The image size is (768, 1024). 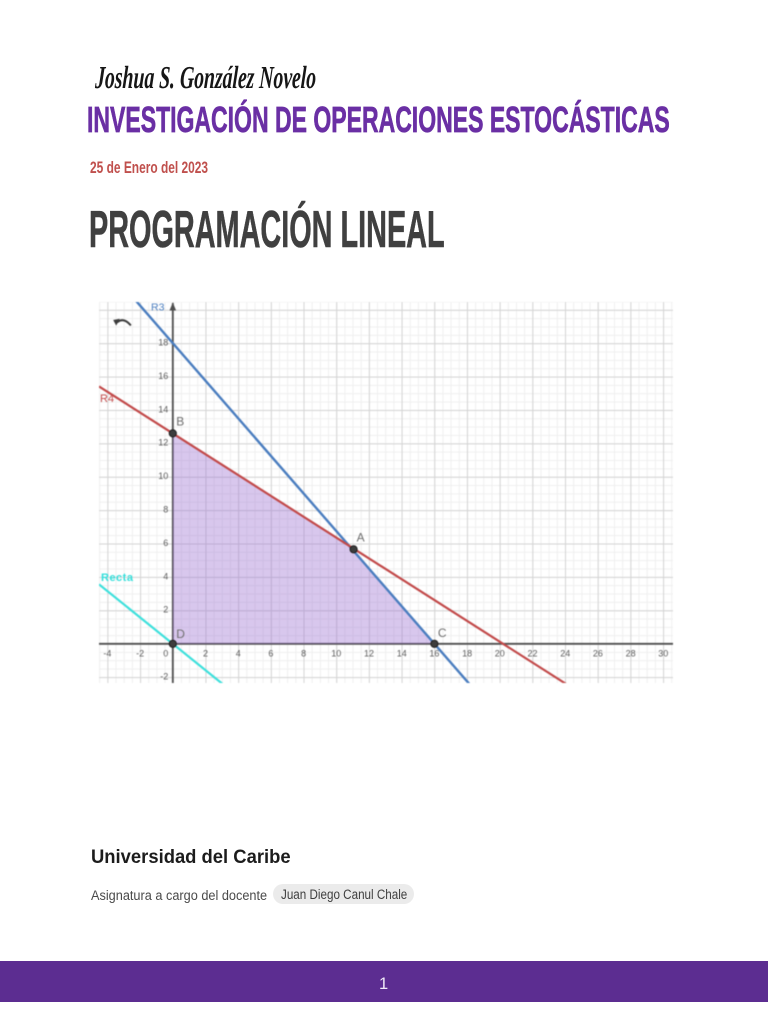 I want to click on svg-text: D, so click(x=180, y=634).